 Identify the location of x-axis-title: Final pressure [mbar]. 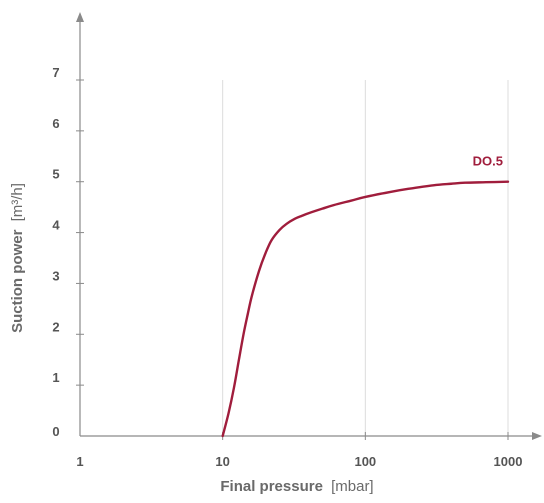
(296, 486).